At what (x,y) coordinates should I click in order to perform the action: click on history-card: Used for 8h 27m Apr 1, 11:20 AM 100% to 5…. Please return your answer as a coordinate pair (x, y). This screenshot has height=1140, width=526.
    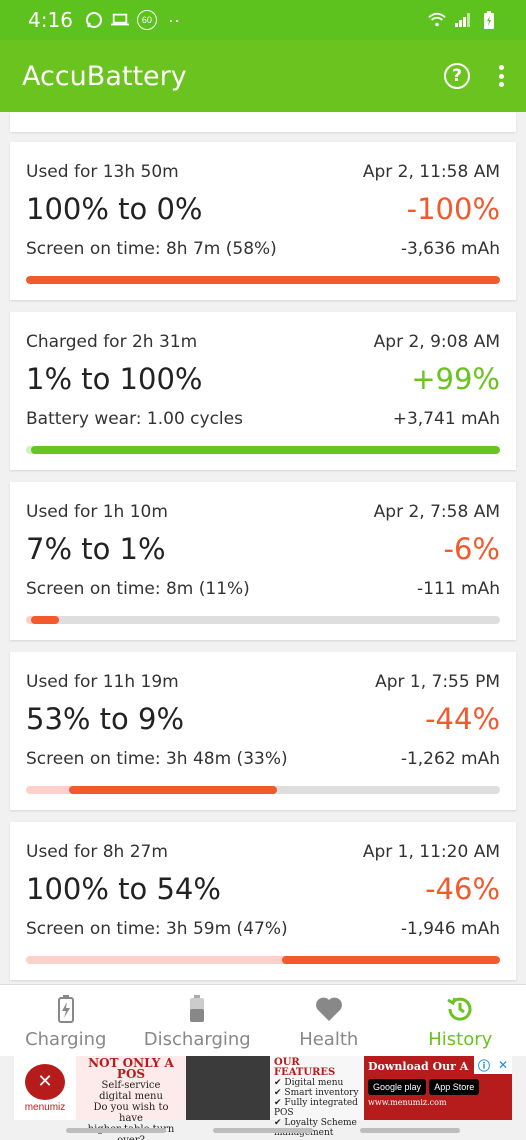
    Looking at the image, I should click on (263, 901).